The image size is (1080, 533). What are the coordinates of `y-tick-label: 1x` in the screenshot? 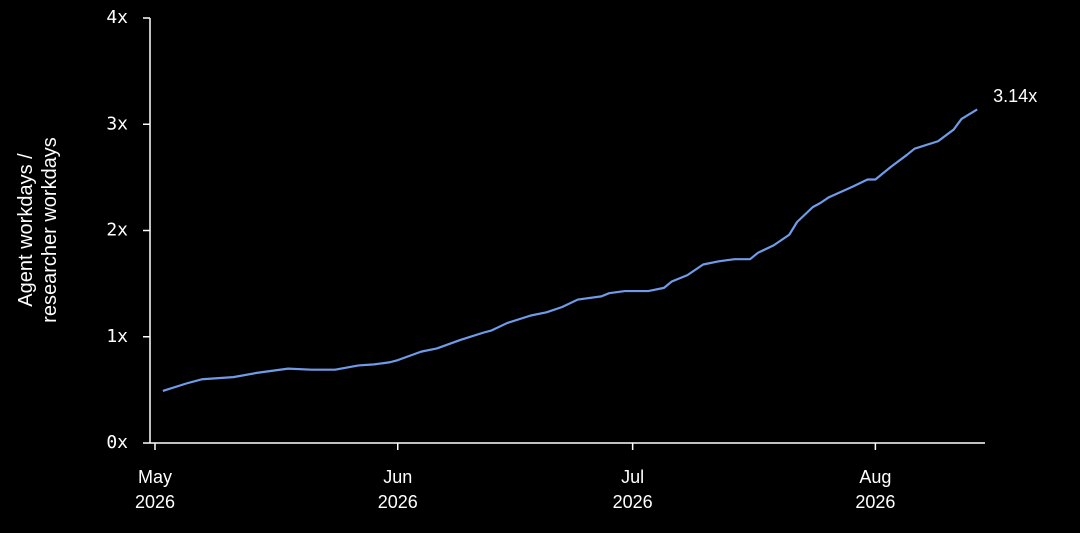 It's located at (117, 336).